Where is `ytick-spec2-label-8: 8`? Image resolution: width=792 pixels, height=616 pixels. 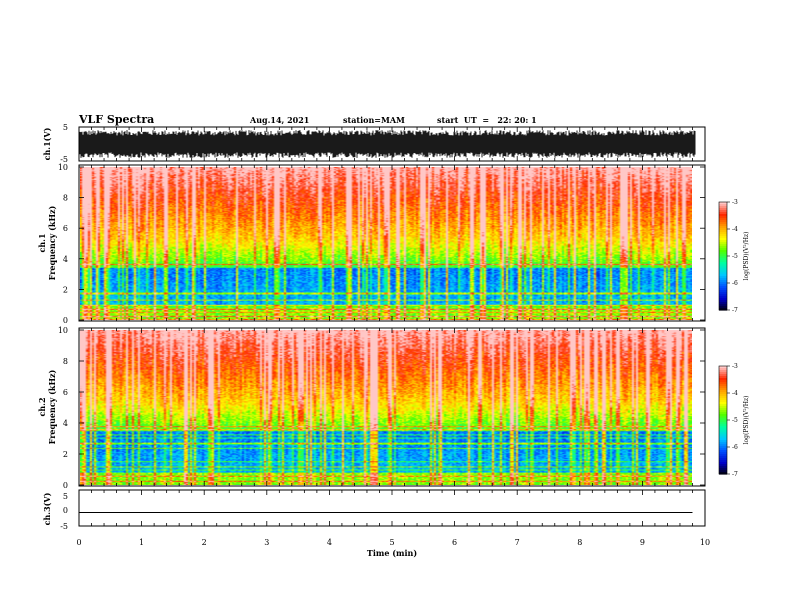 ytick-spec2-label-8: 8 is located at coordinates (65, 361).